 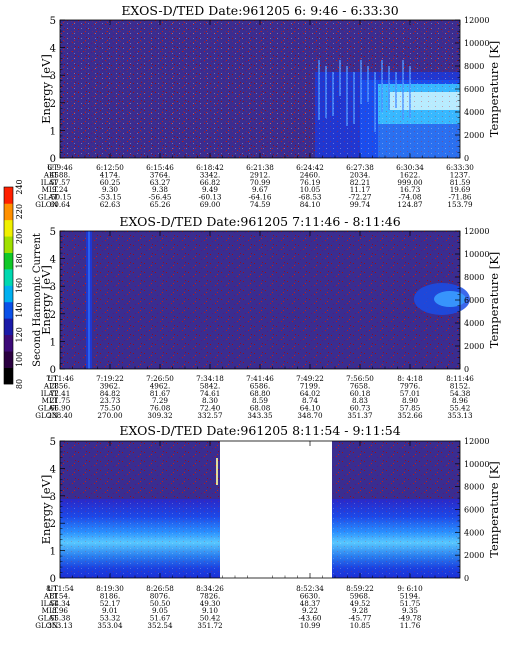 What do you see at coordinates (19, 384) in the screenshot?
I see `colorbar-tick-label: 80` at bounding box center [19, 384].